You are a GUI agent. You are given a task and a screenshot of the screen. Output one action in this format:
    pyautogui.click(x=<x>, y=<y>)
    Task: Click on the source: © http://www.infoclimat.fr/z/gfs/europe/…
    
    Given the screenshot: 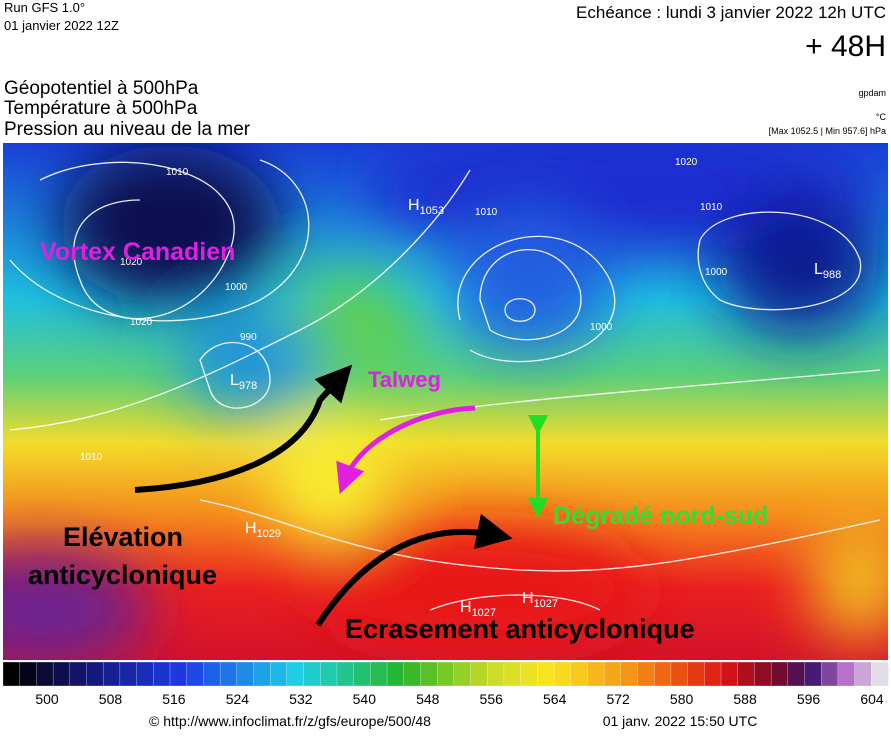 What is the action you would take?
    pyautogui.click(x=290, y=721)
    